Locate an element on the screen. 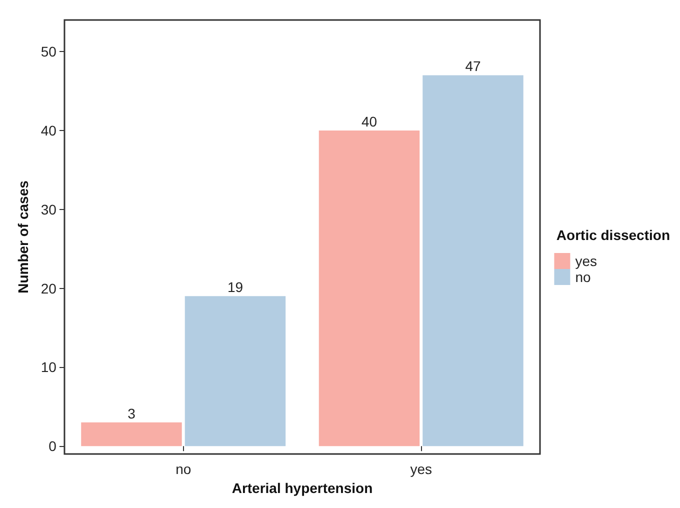  data-label: 40 is located at coordinates (369, 121).